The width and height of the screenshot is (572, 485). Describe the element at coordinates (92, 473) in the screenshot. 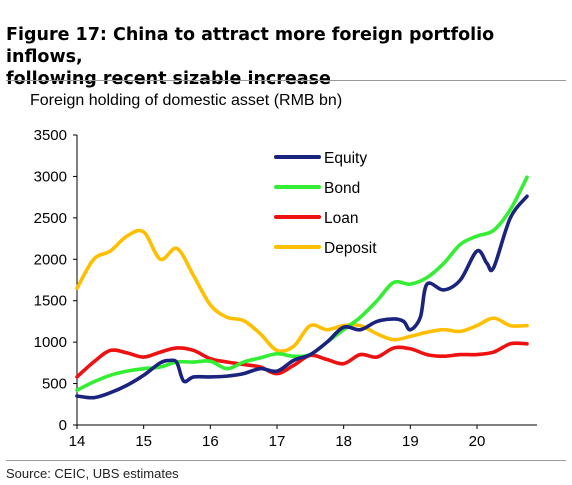

I see `source-note: Source: CEIC, UBS estimates` at that location.